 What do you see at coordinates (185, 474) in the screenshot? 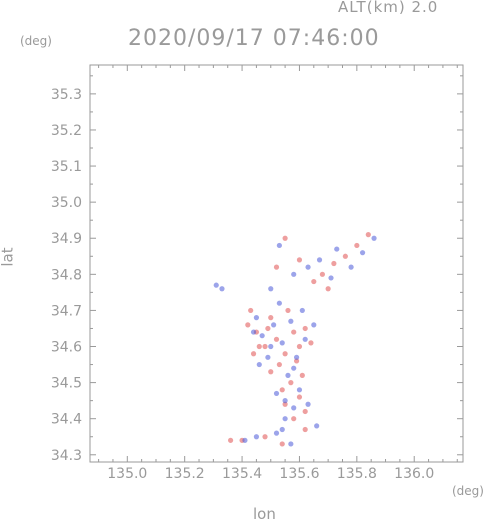
I see `x-tick-label: 135.2` at bounding box center [185, 474].